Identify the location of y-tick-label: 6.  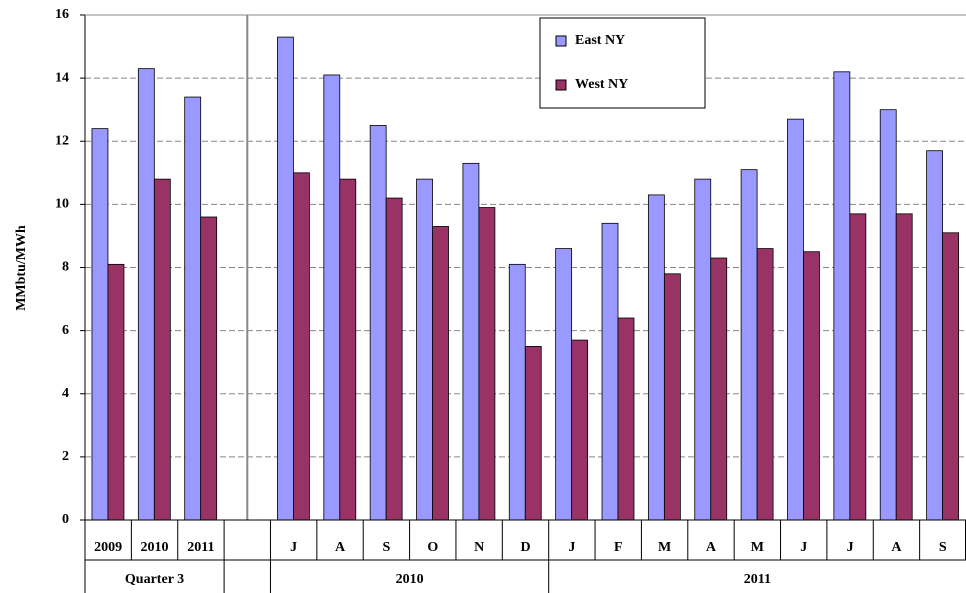
(65, 330).